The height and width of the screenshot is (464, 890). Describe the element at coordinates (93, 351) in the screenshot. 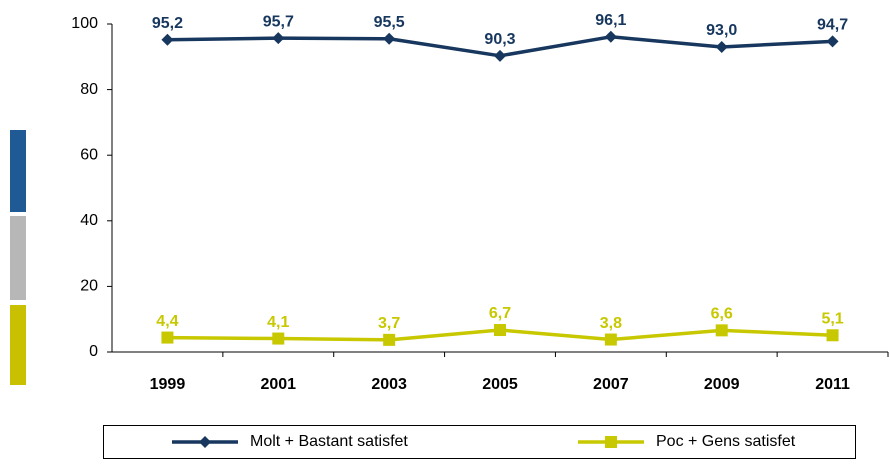

I see `y-tick-label: 0` at that location.